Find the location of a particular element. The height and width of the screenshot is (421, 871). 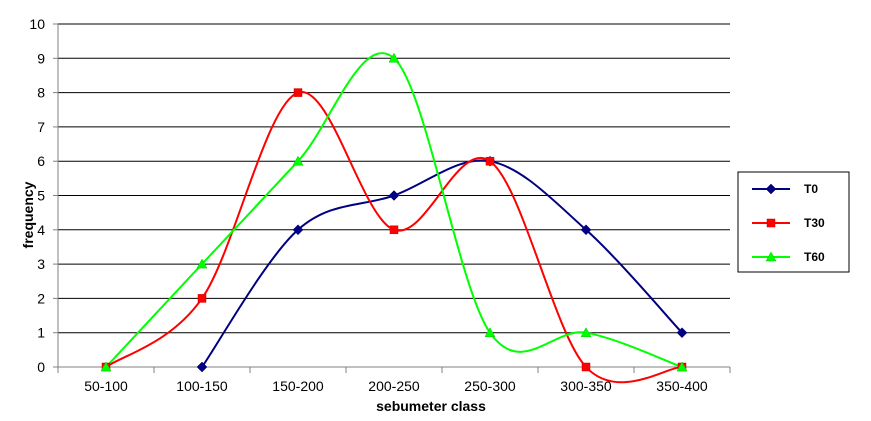

y-tick-label: 2 is located at coordinates (41, 298).